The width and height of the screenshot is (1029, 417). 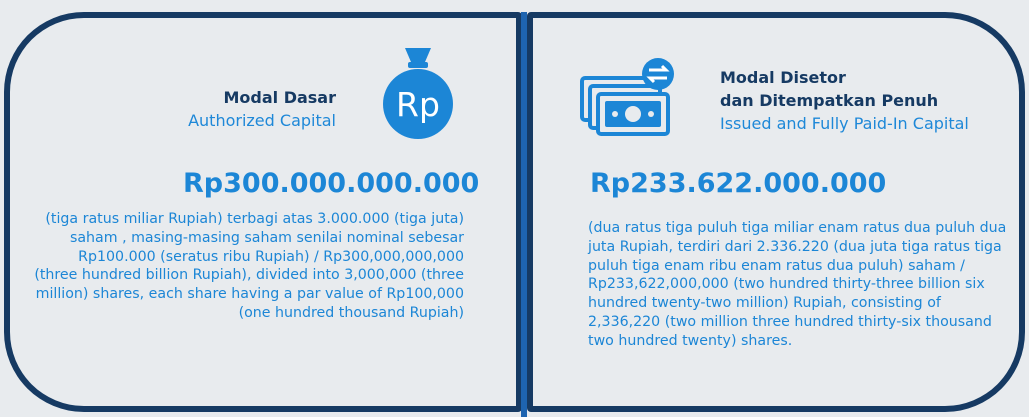 I want to click on money-bag-icon: Rp, so click(x=418, y=93).